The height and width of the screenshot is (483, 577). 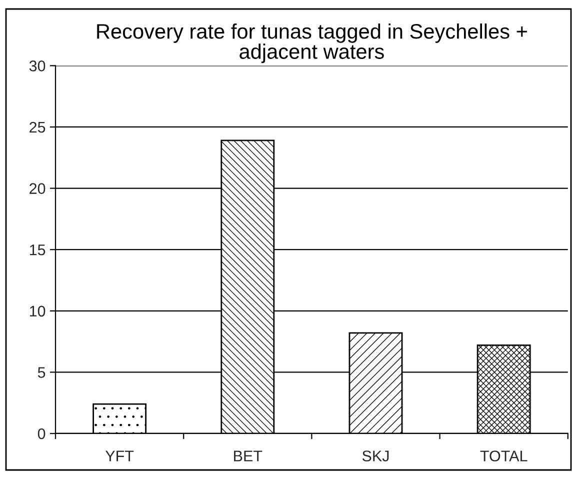 What do you see at coordinates (37, 66) in the screenshot?
I see `y-tick-label: 30` at bounding box center [37, 66].